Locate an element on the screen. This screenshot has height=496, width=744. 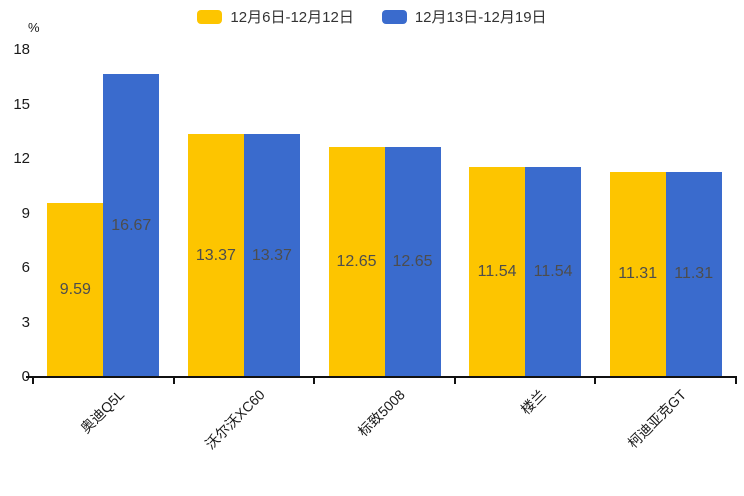
legend-item-1: 12月6日-12月12日 is located at coordinates (275, 16).